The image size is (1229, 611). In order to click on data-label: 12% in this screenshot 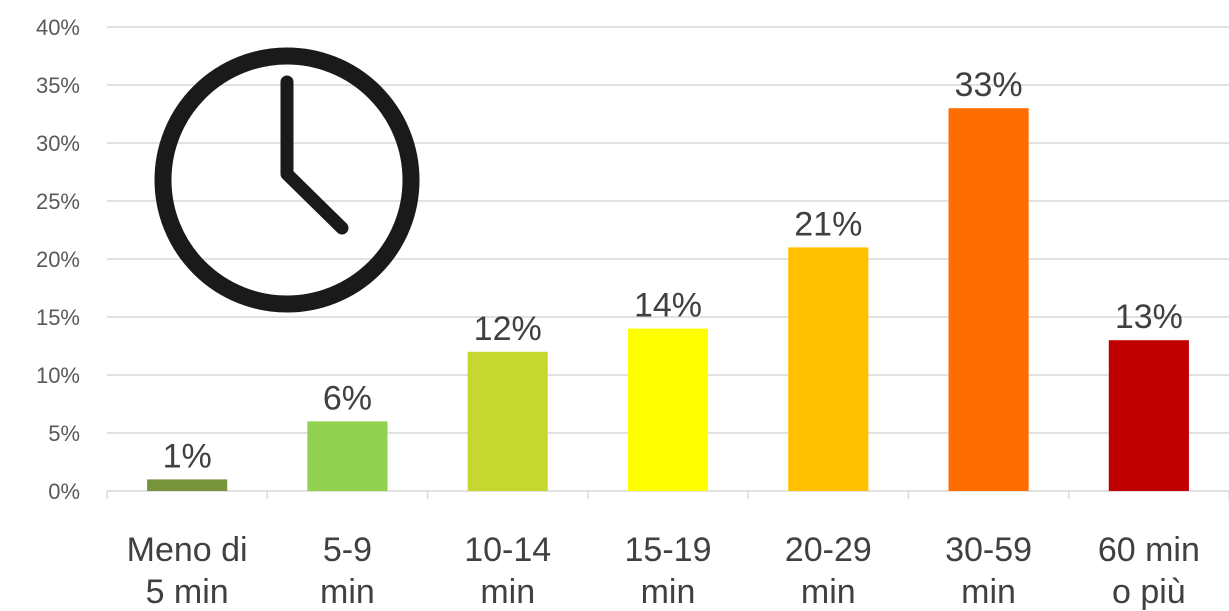, I will do `click(508, 329)`.